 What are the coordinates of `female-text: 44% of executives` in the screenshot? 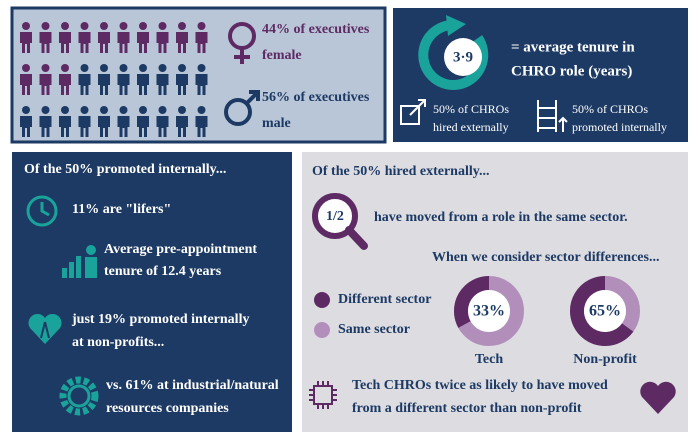 It's located at (316, 29).